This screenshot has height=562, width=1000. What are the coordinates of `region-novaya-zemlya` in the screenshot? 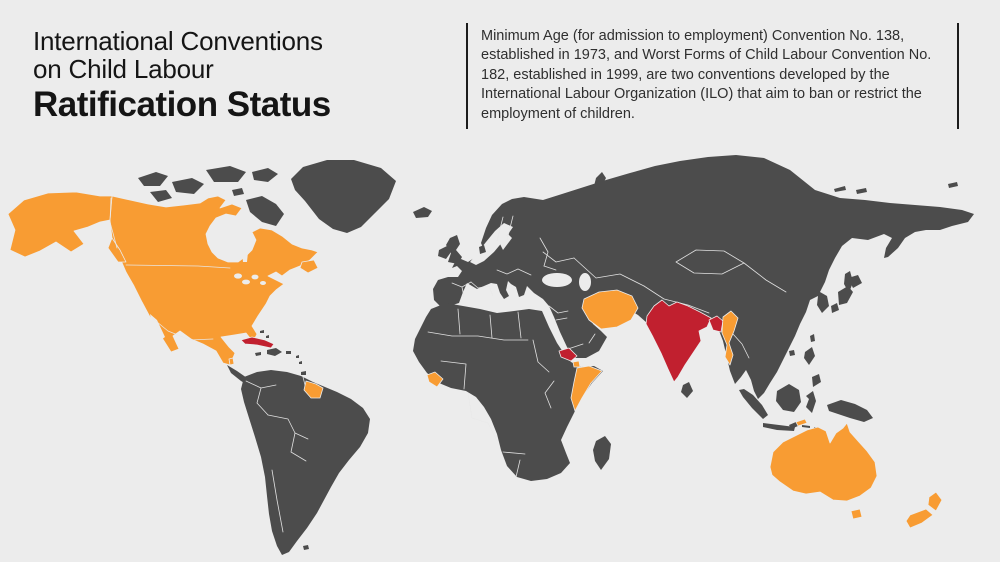 It's located at (600, 181).